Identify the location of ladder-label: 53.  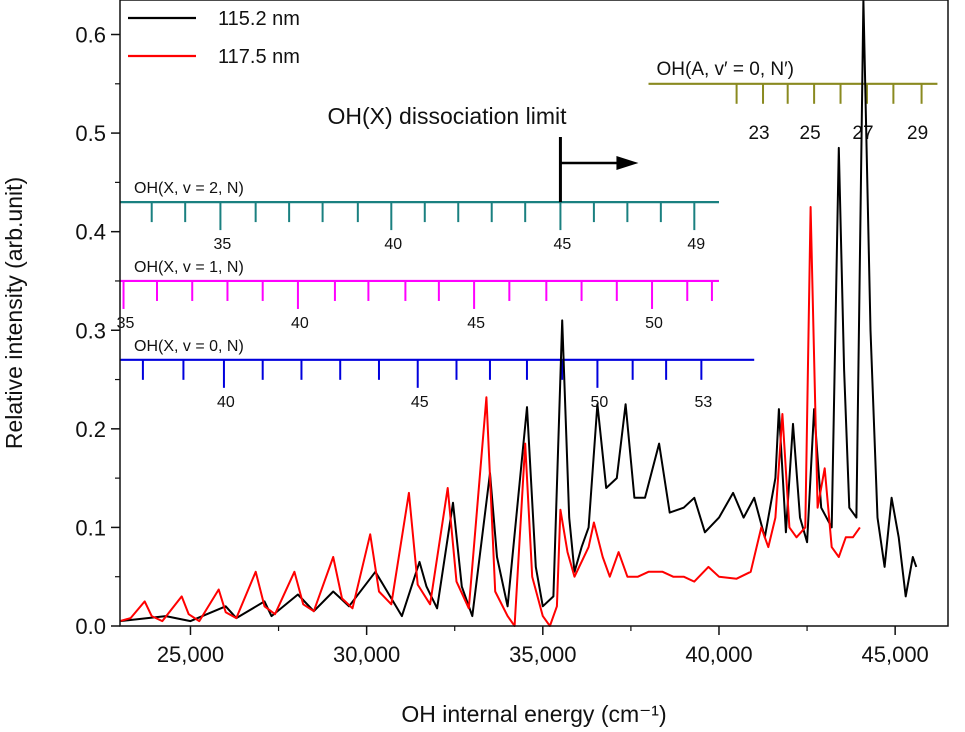
(703, 402).